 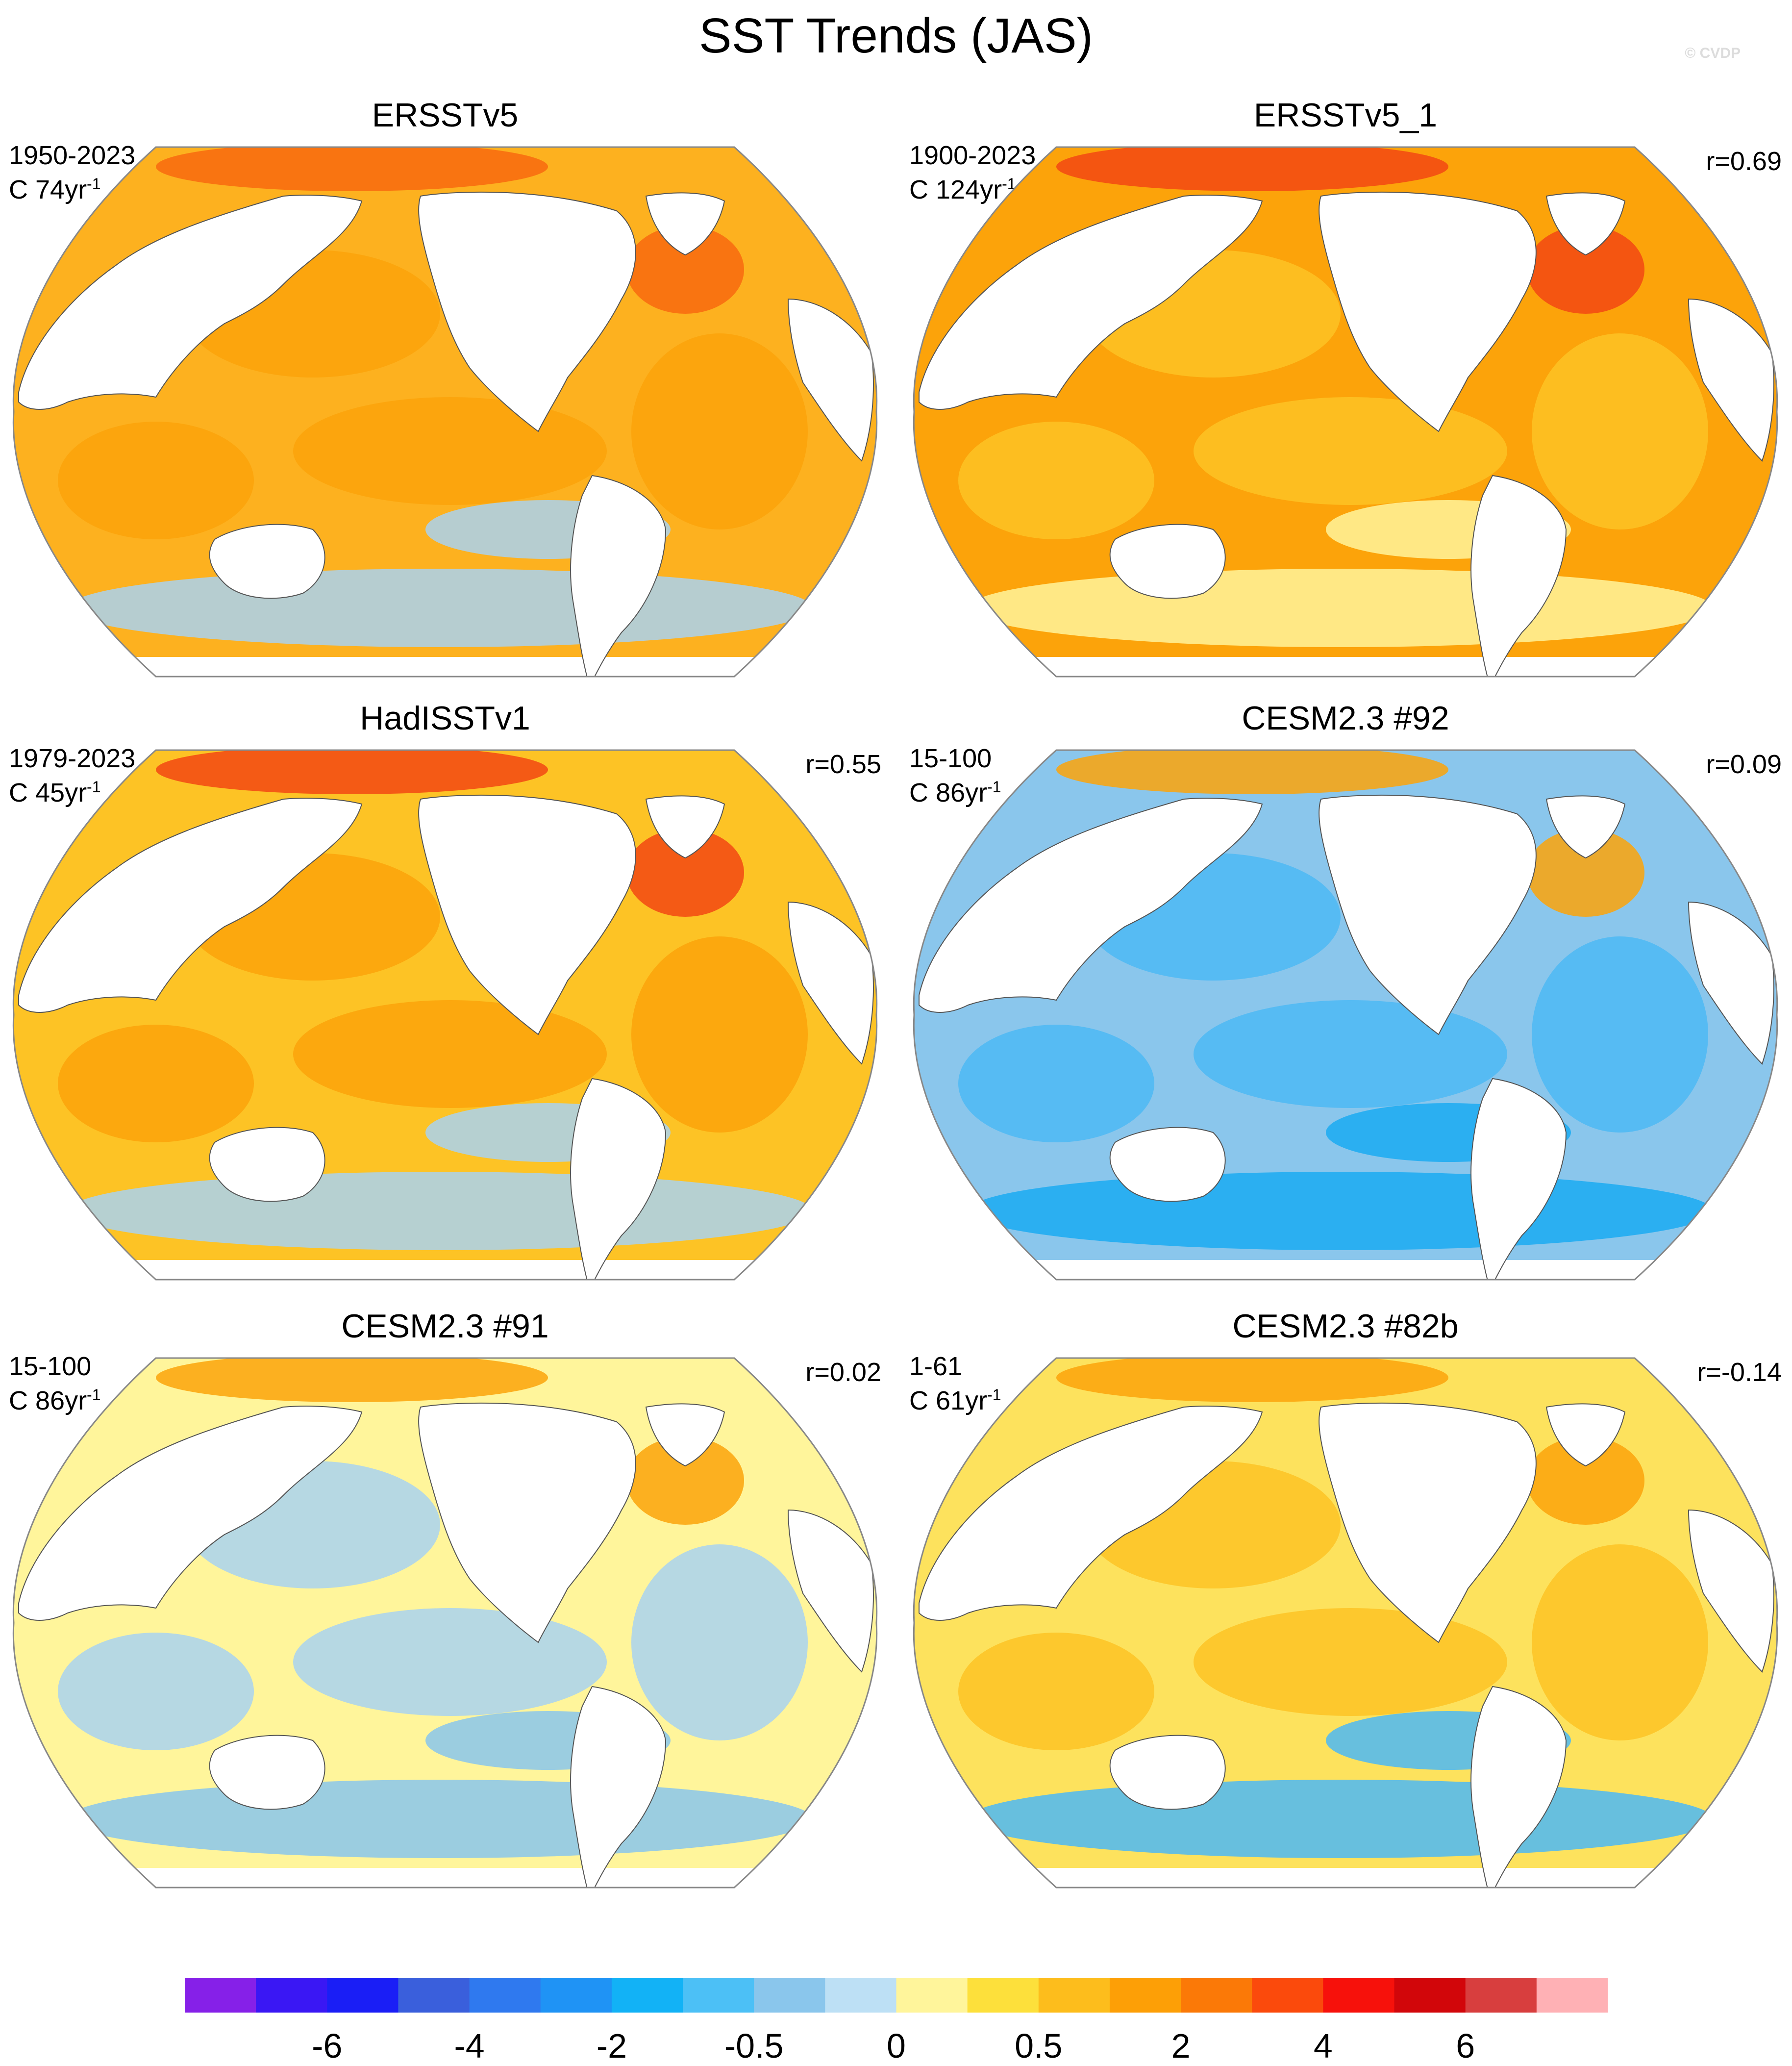 I want to click on panel-units: C 124yr-1, so click(x=963, y=189).